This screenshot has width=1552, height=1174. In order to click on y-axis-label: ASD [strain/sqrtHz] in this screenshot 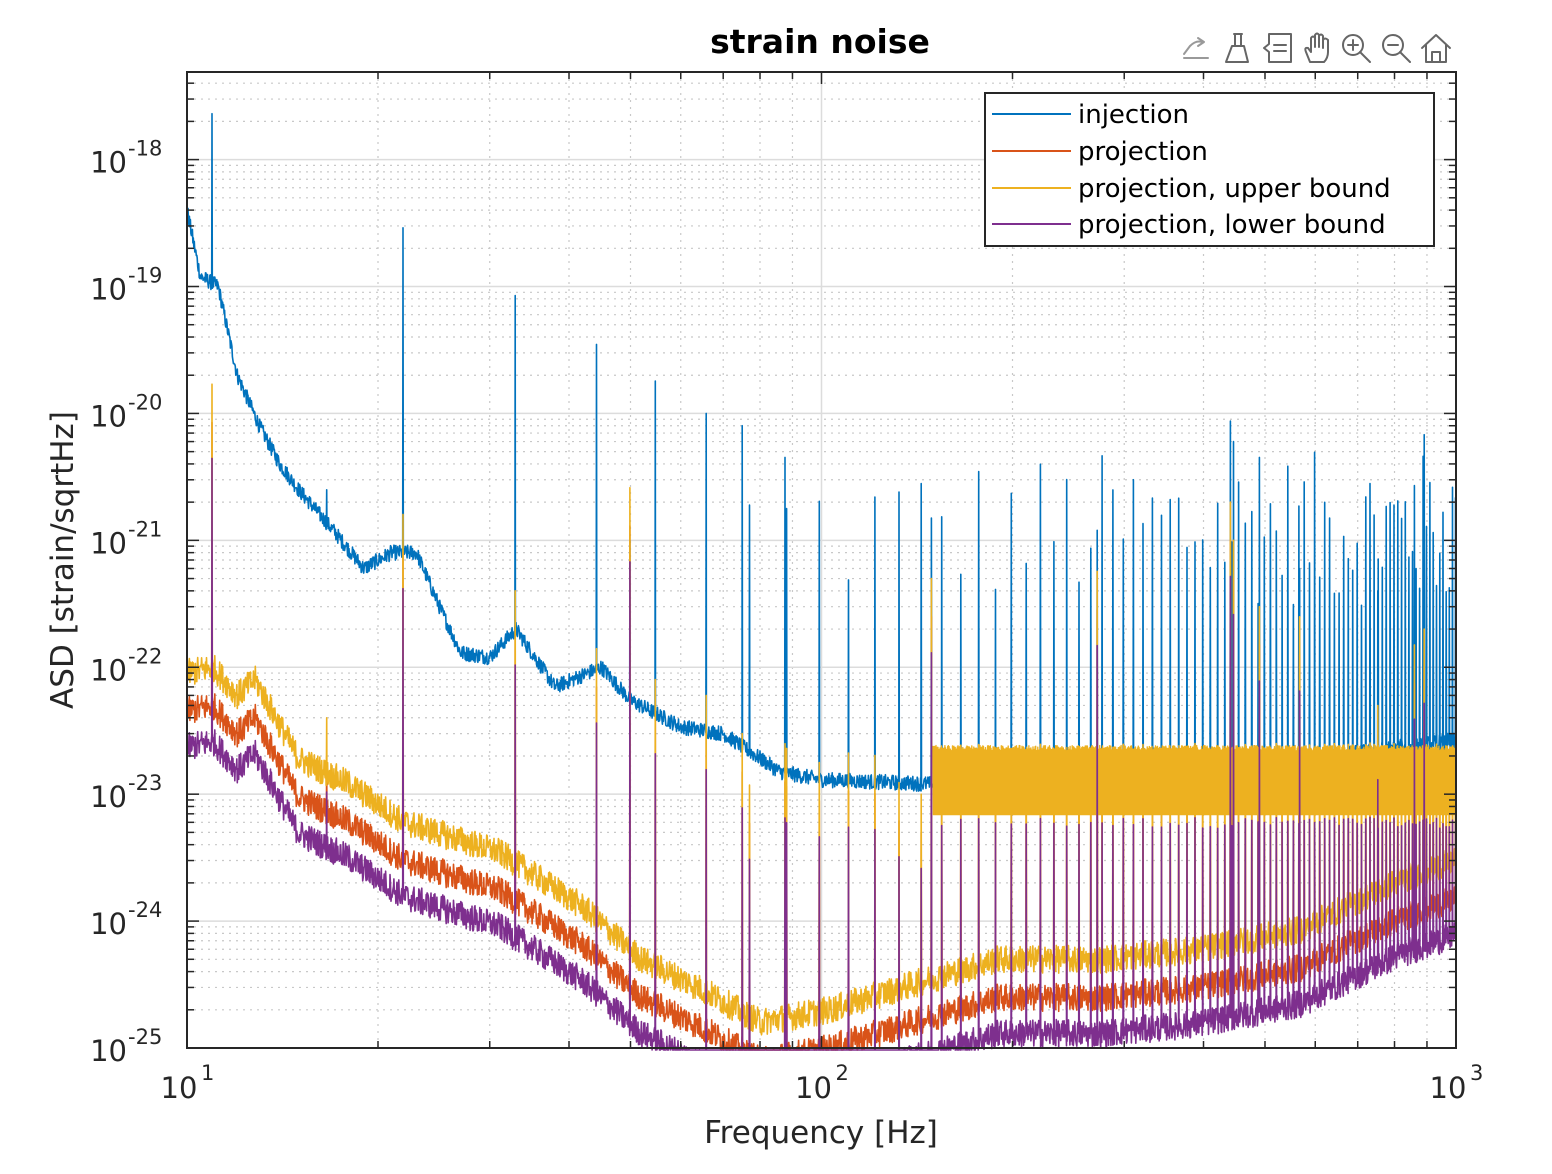, I will do `click(63, 560)`.